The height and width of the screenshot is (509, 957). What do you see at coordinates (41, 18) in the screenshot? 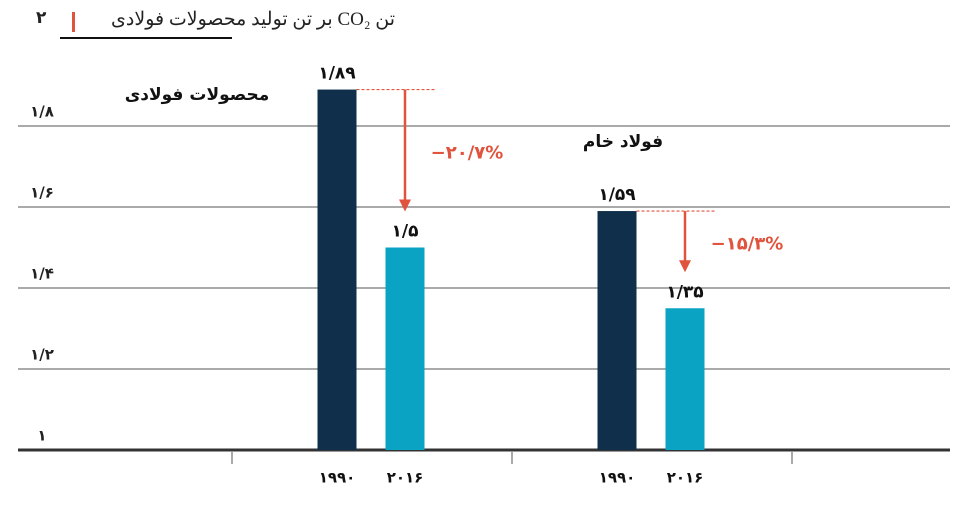
I see `figure-number: ۲` at bounding box center [41, 18].